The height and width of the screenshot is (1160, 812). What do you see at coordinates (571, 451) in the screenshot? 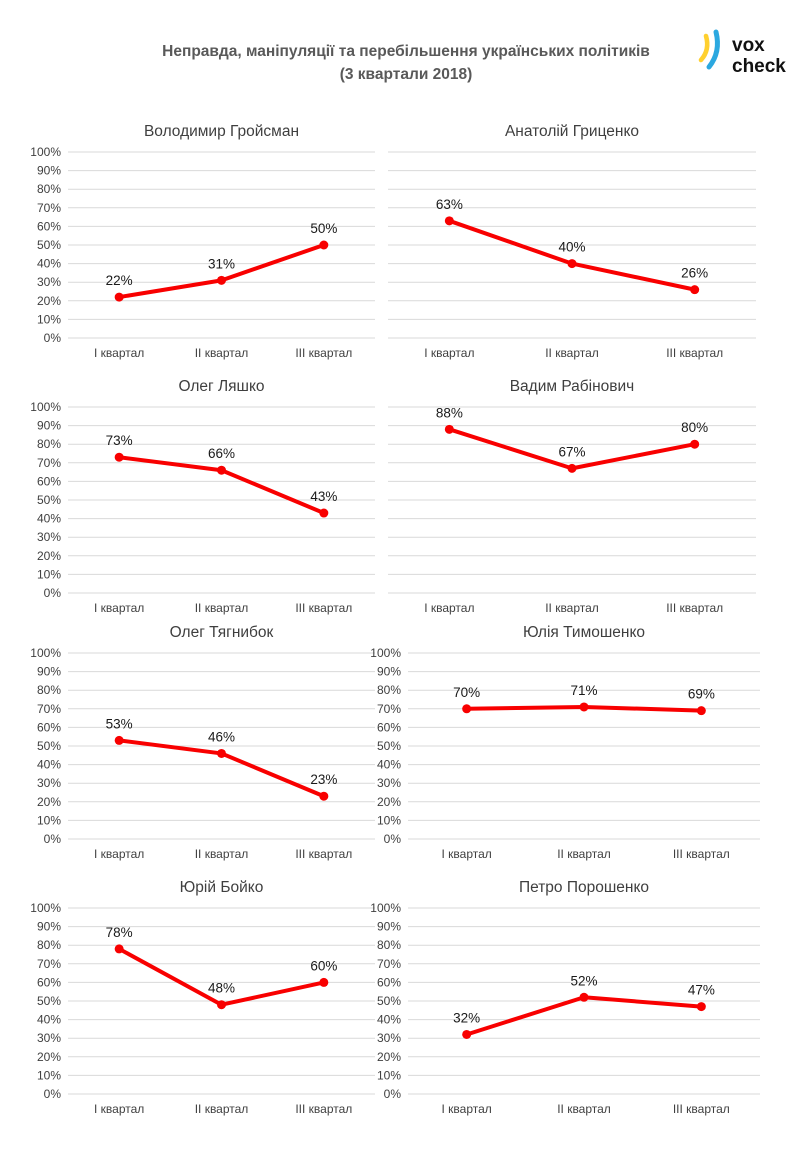
I see `data-point-label: 67%` at bounding box center [571, 451].